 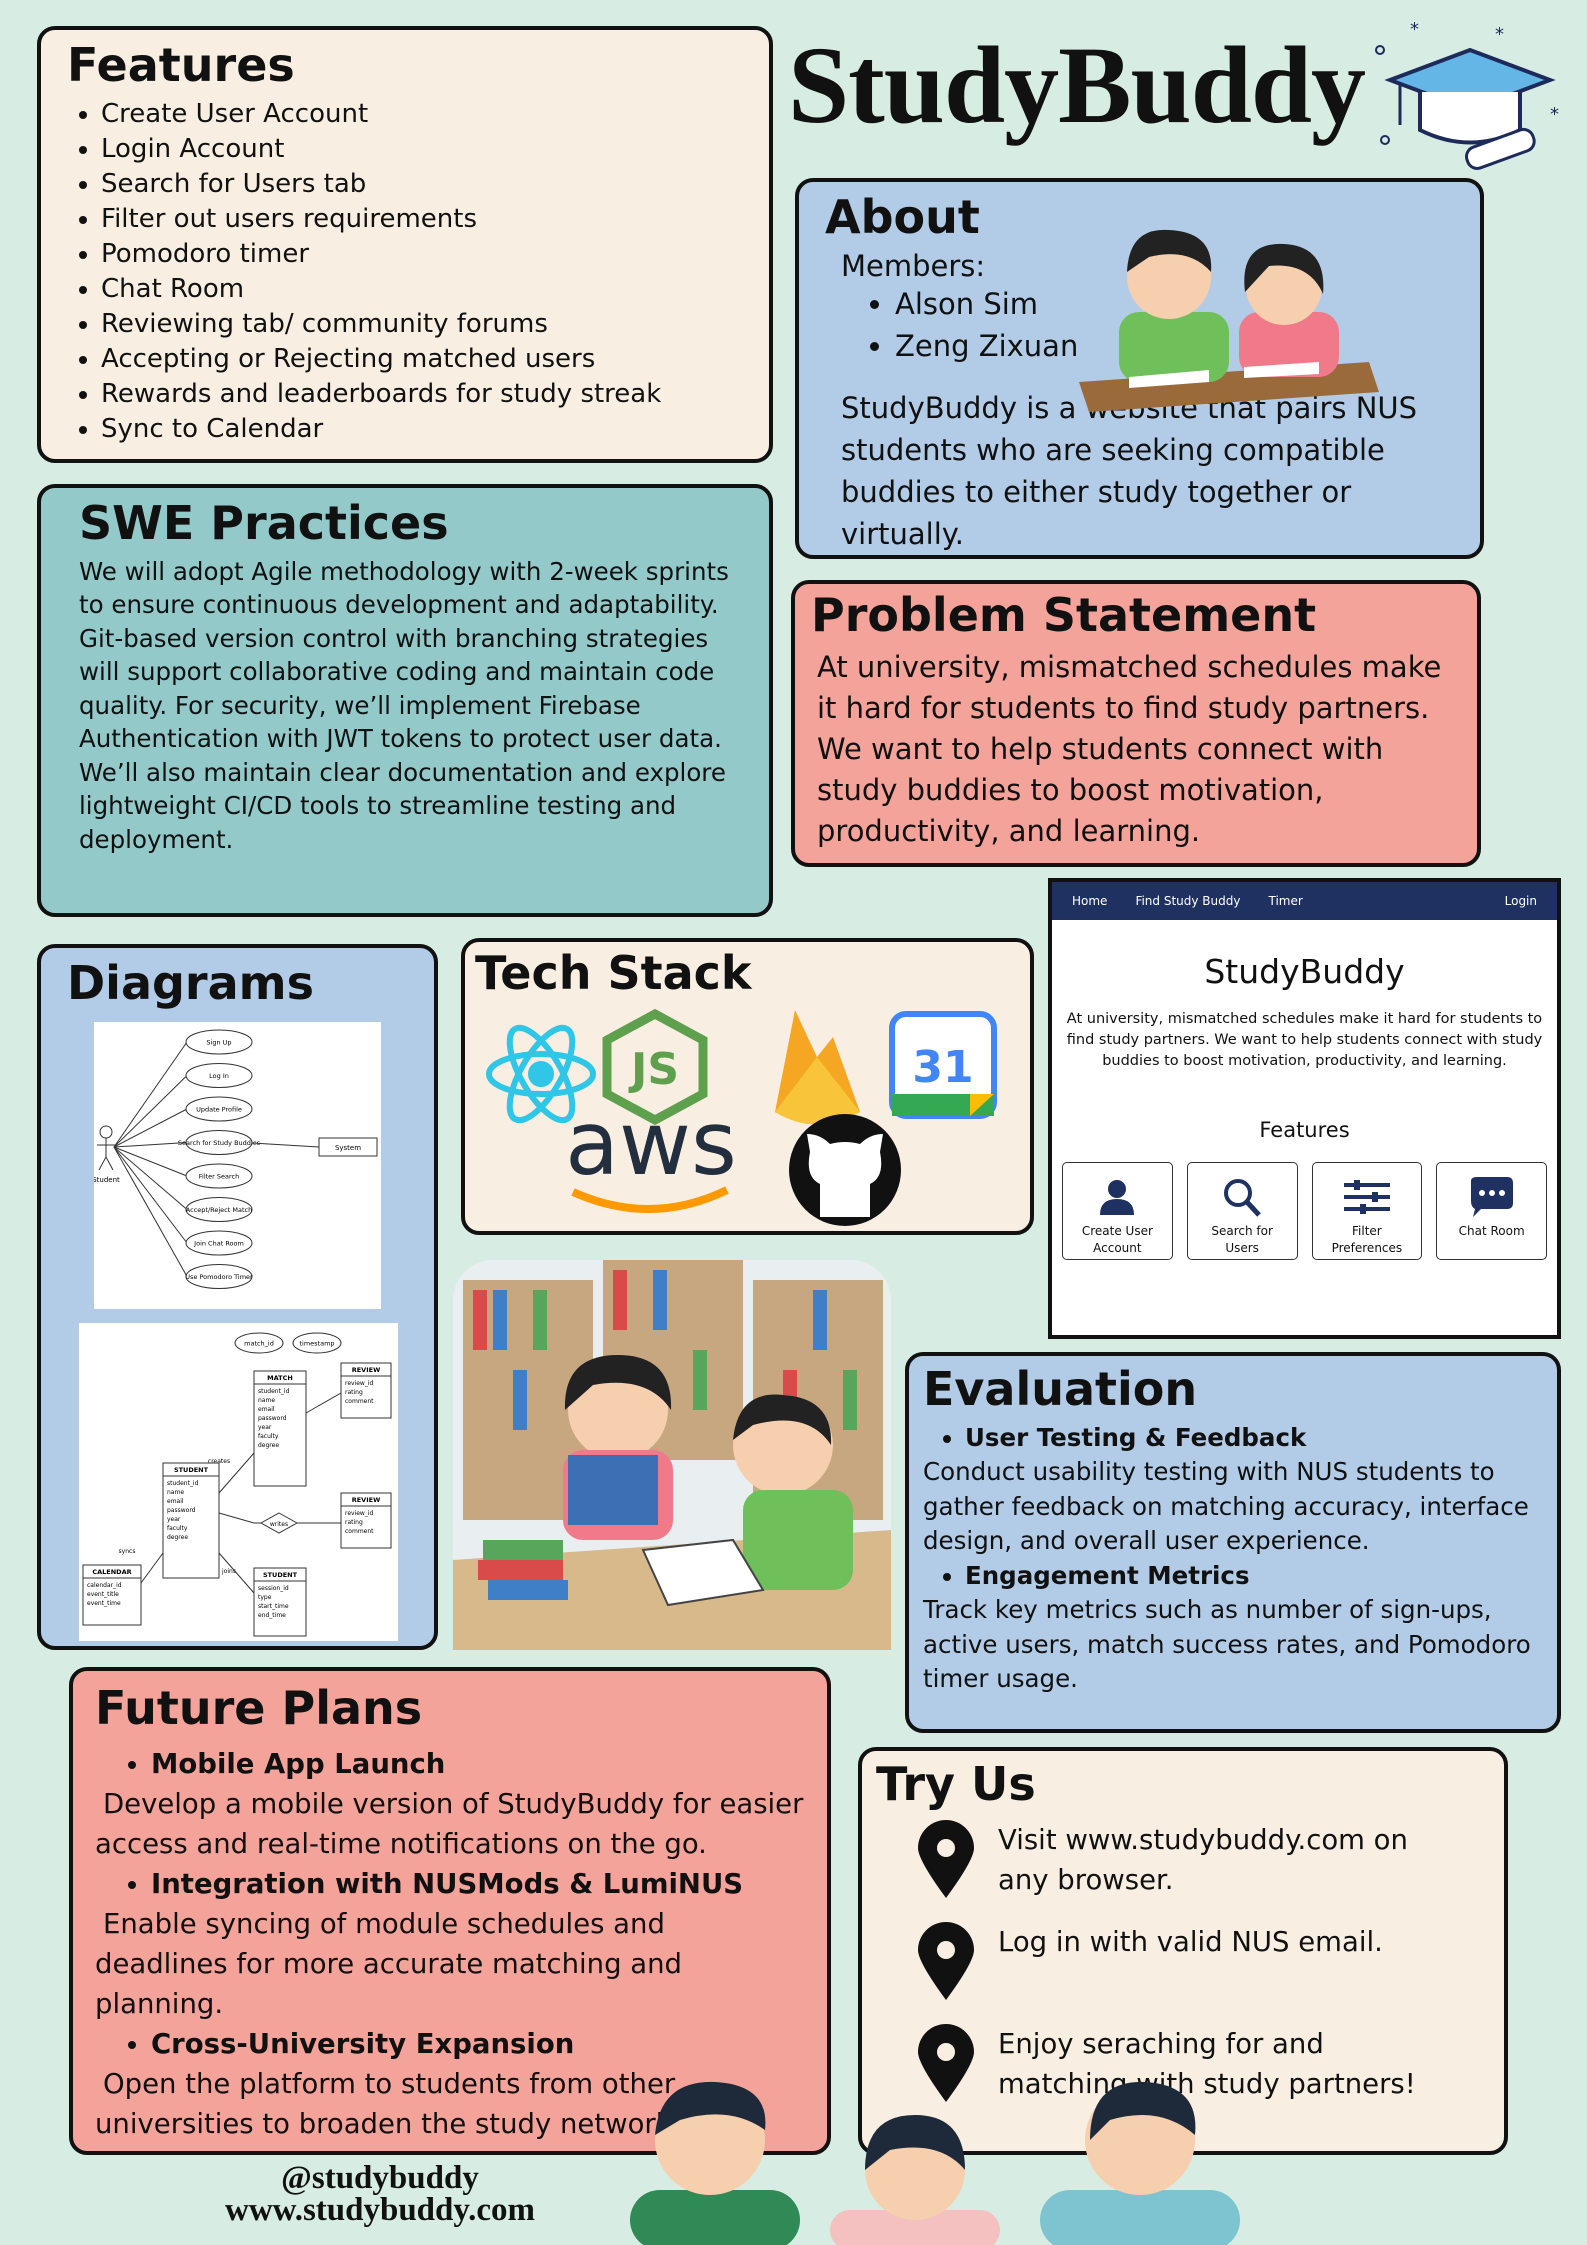 What do you see at coordinates (111, 1572) in the screenshot?
I see `er-entity-name: CALENDAR` at bounding box center [111, 1572].